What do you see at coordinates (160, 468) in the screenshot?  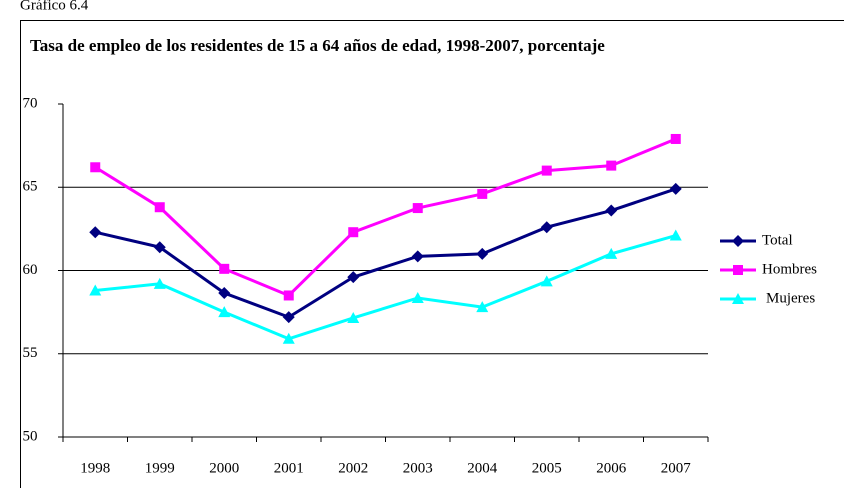 I see `x-tick-label: 1999` at bounding box center [160, 468].